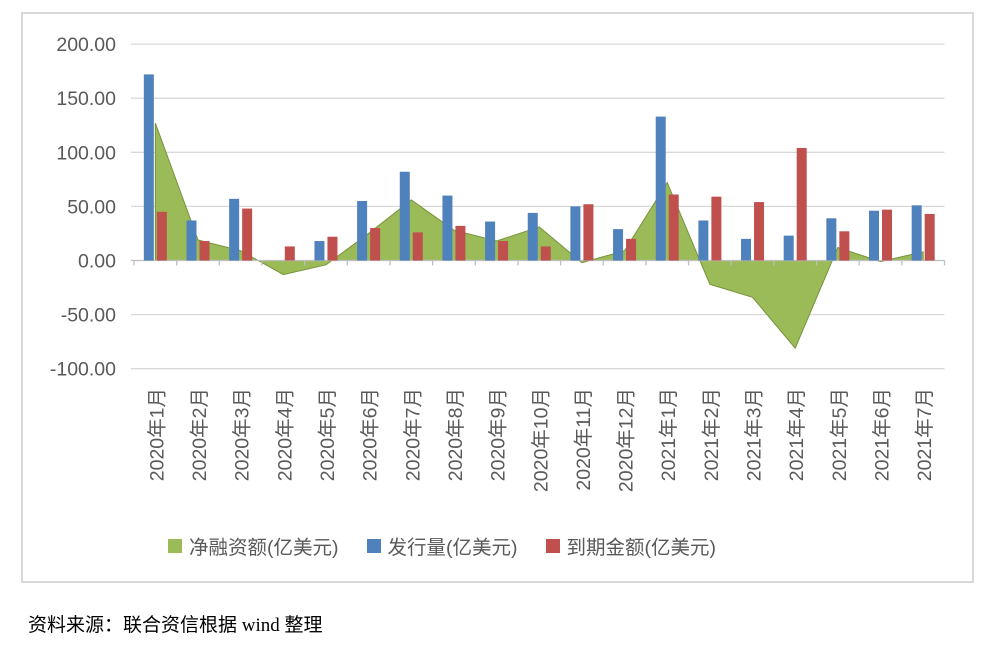  What do you see at coordinates (83, 370) in the screenshot?
I see `y-axis-label: -100.00` at bounding box center [83, 370].